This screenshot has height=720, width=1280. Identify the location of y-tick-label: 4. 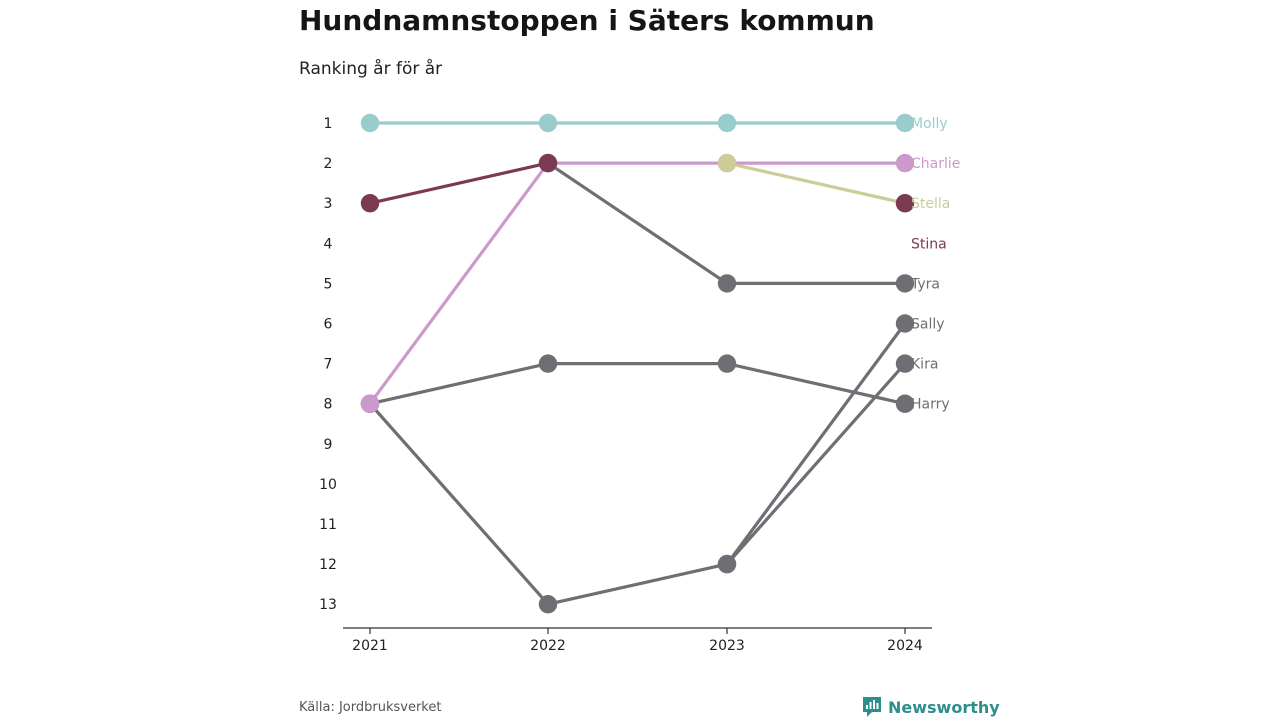
(328, 244).